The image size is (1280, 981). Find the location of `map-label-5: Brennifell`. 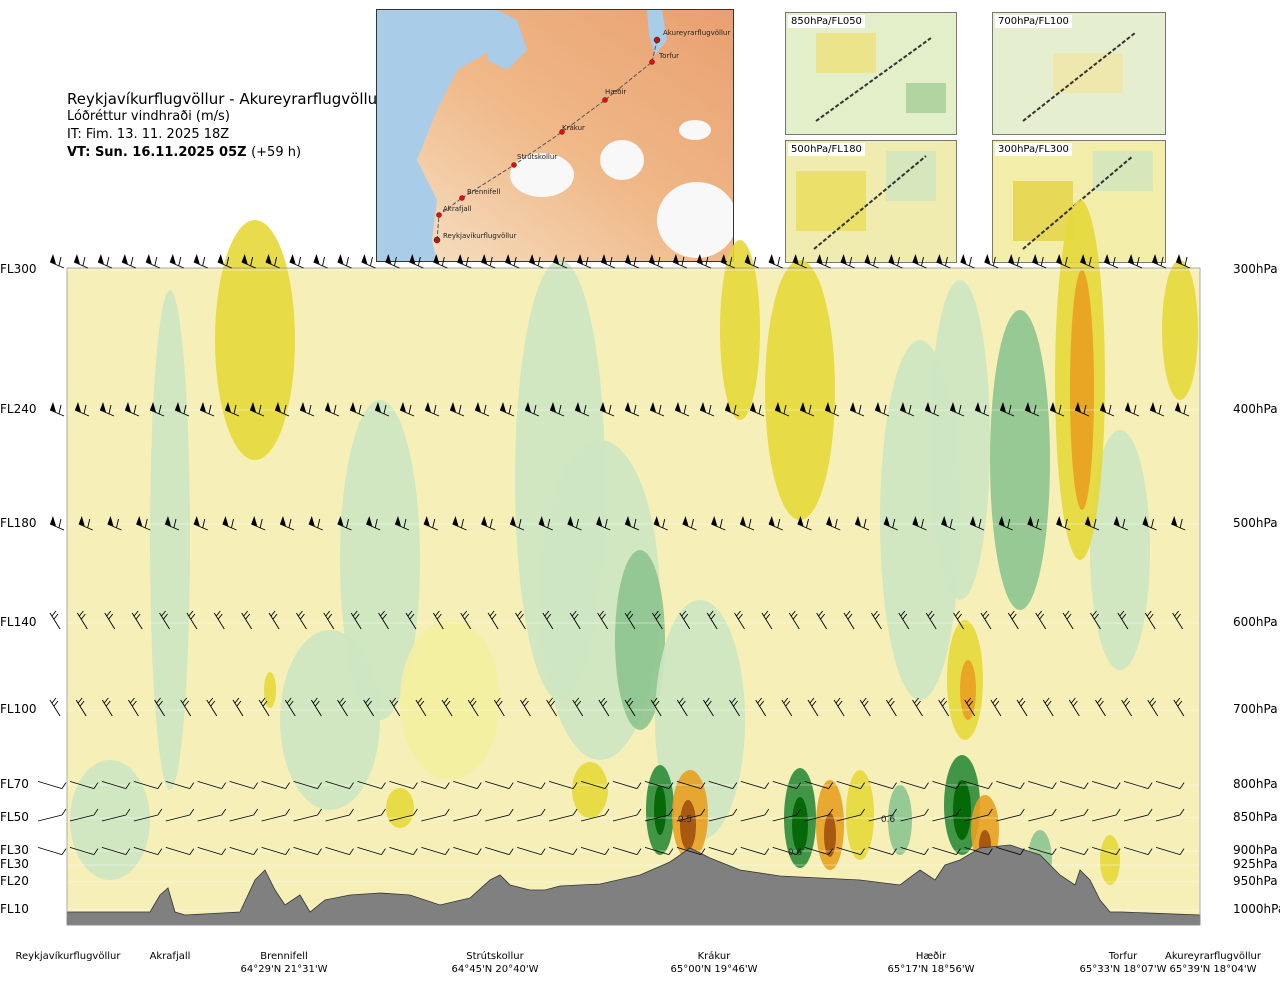

map-label-5: Brennifell is located at coordinates (484, 192).